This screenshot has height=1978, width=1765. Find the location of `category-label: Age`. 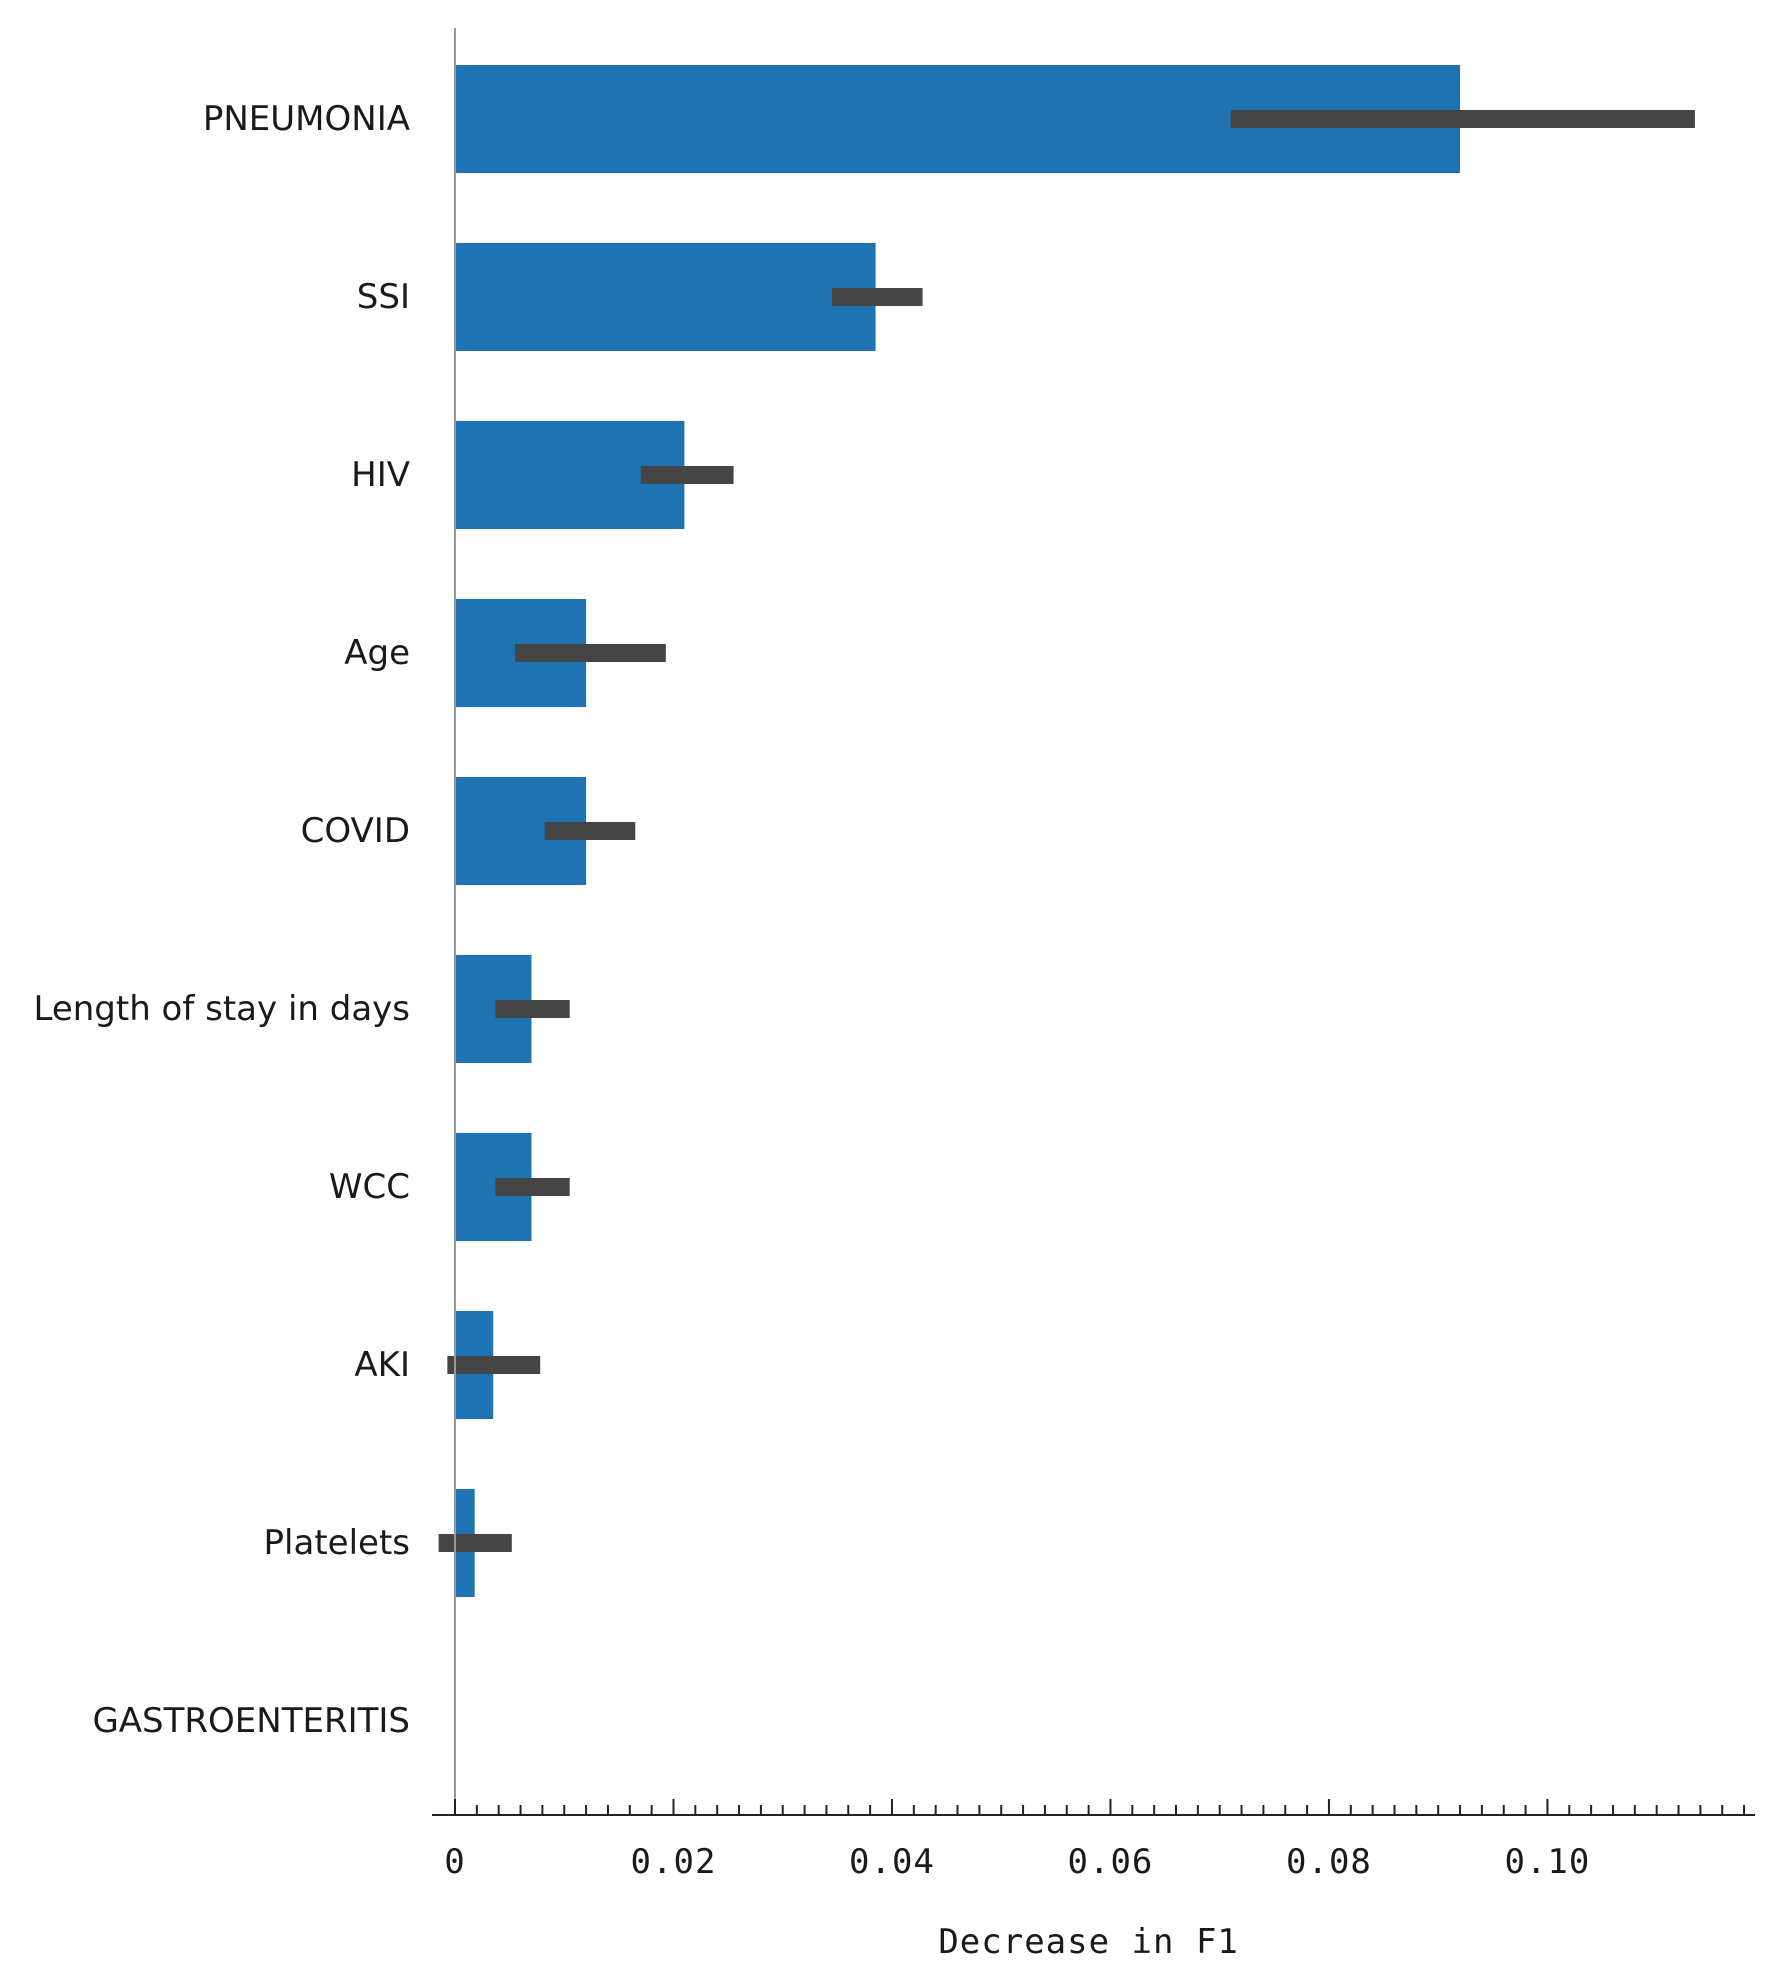

category-label: Age is located at coordinates (377, 653).